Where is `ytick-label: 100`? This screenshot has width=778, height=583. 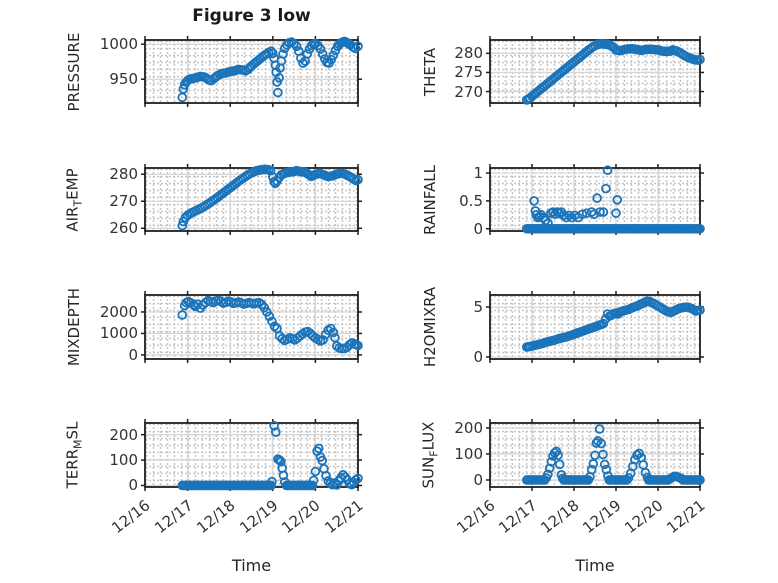
ytick-label: 100 is located at coordinates (468, 453).